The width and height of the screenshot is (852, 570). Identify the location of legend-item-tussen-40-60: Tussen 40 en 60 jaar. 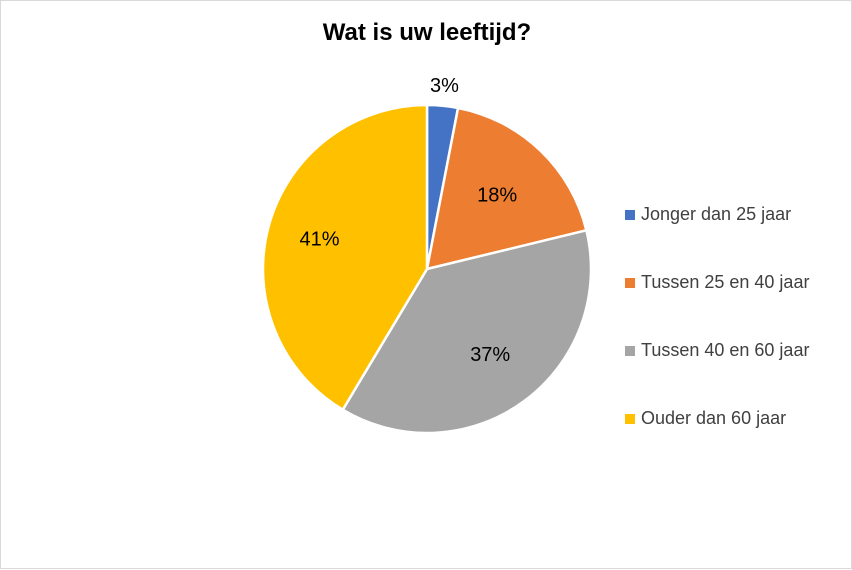
(737, 350).